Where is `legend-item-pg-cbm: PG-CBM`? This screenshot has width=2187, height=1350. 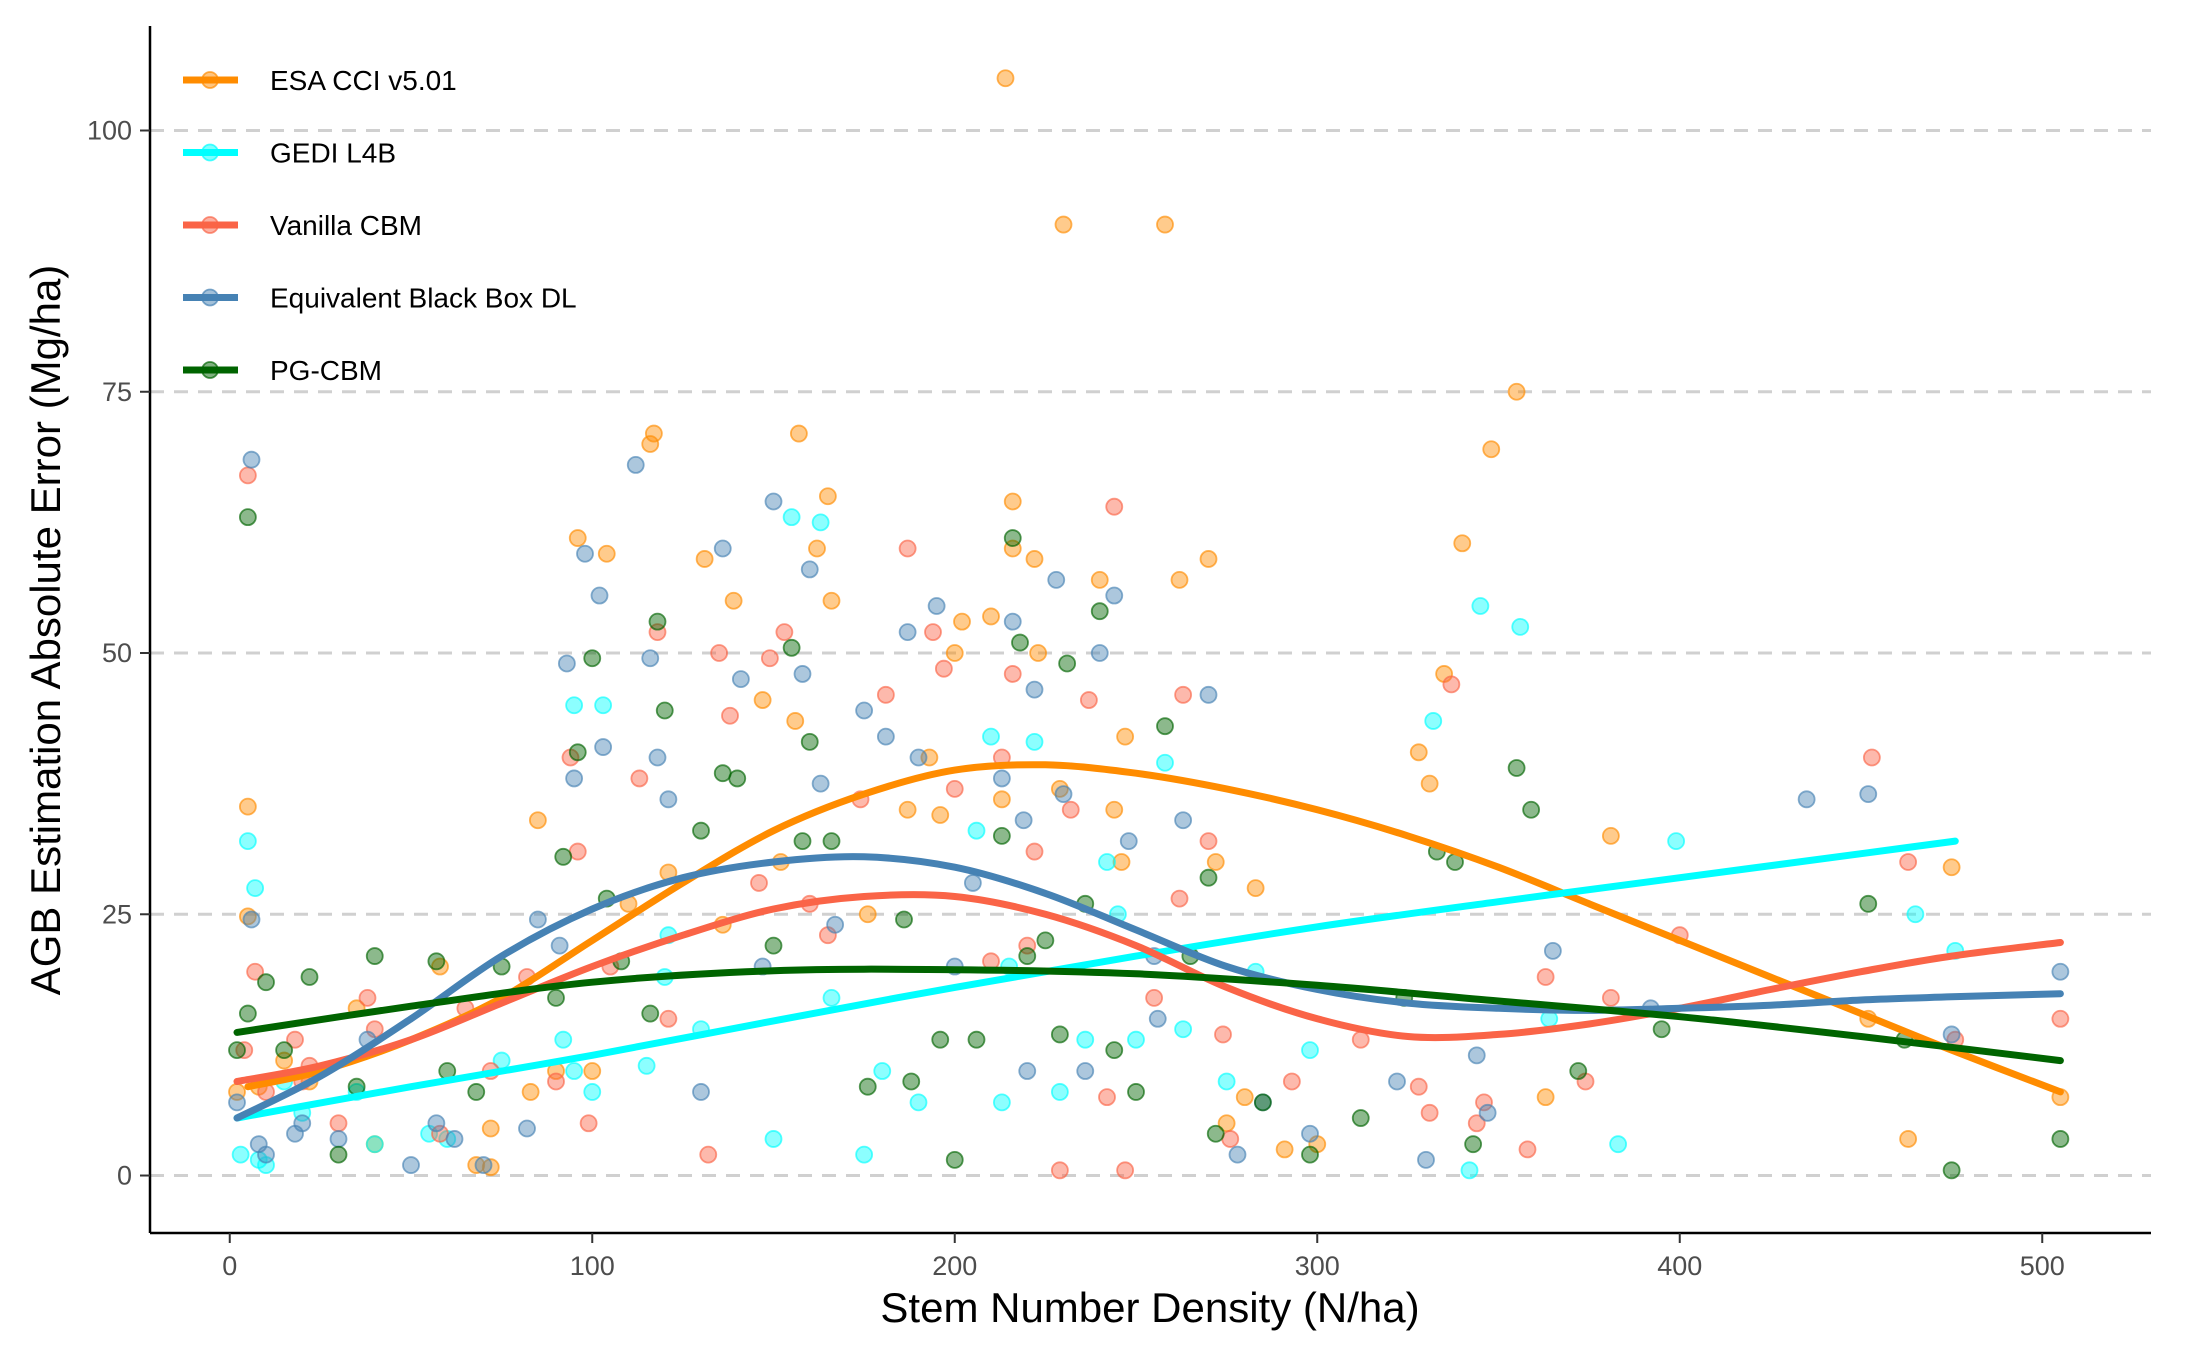 legend-item-pg-cbm: PG-CBM is located at coordinates (282, 370).